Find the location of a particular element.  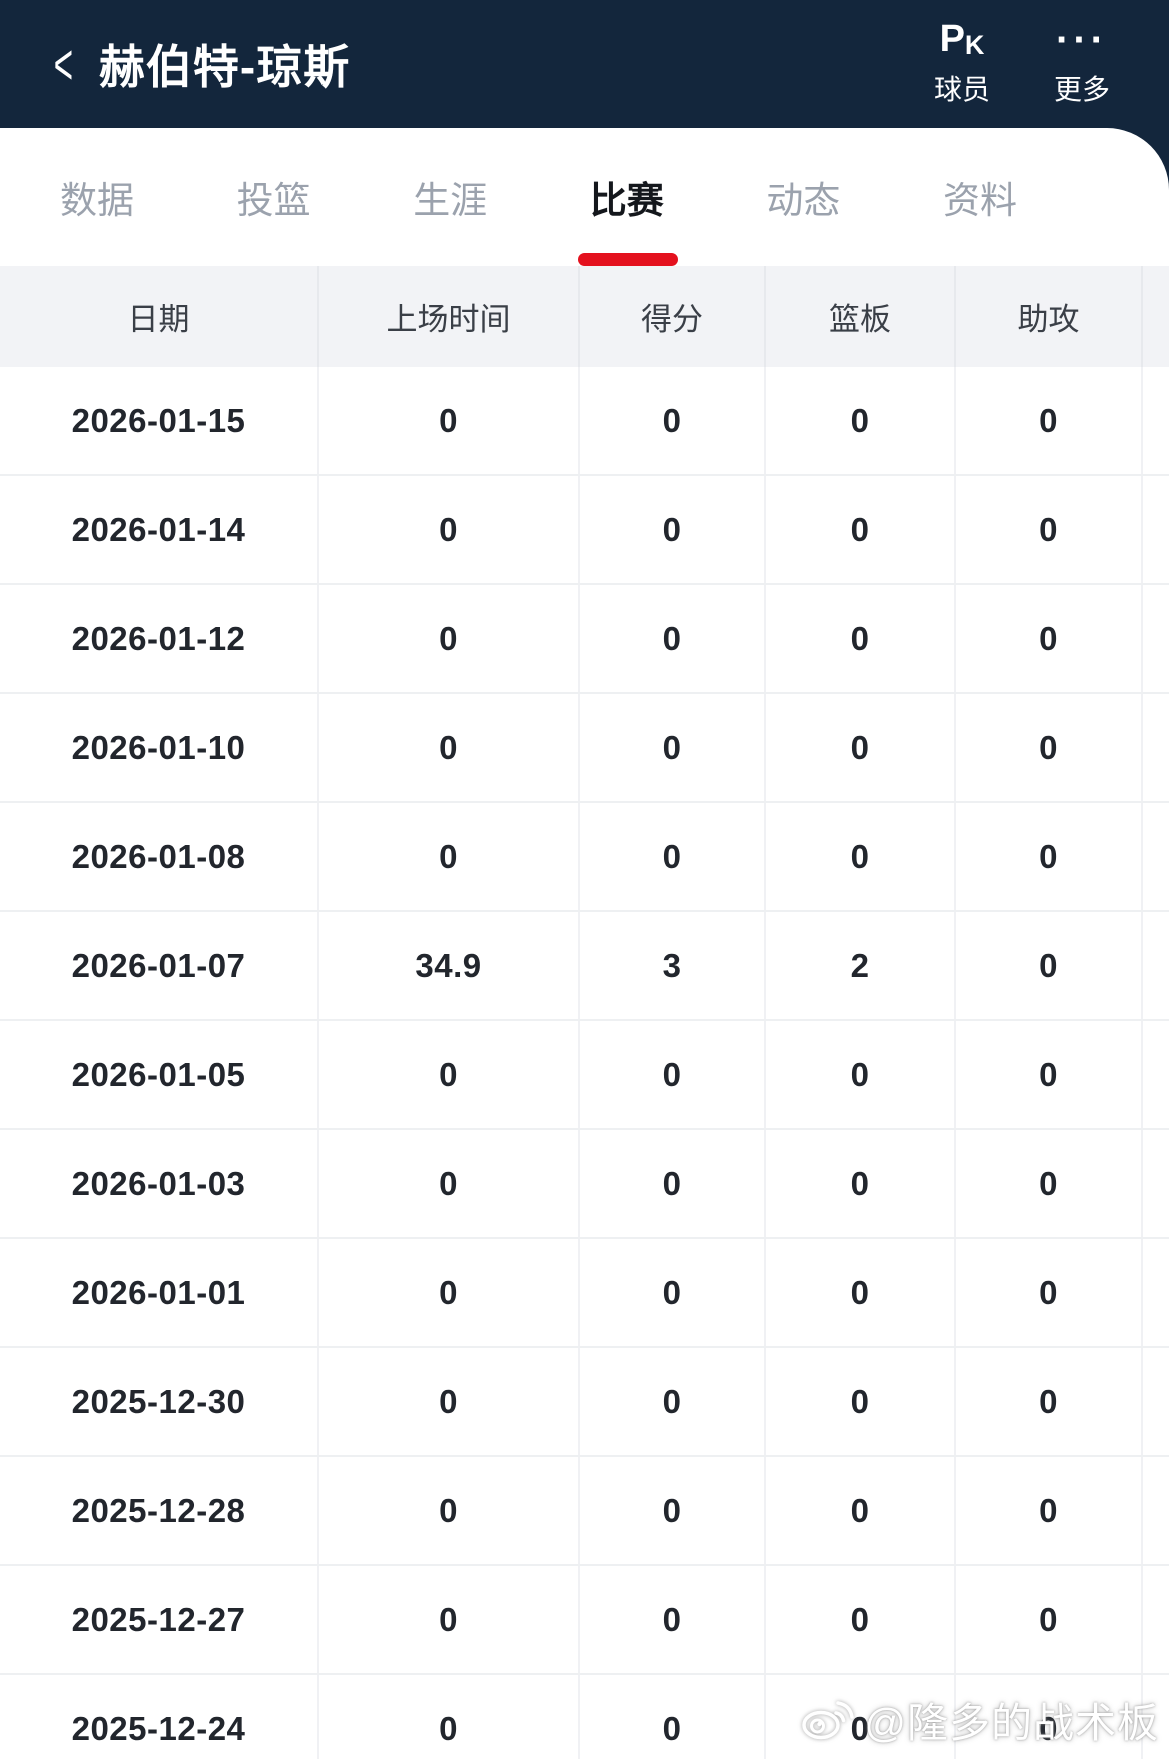

table-row: 2025-12-27 0 0 0 0 is located at coordinates (584, 1620).